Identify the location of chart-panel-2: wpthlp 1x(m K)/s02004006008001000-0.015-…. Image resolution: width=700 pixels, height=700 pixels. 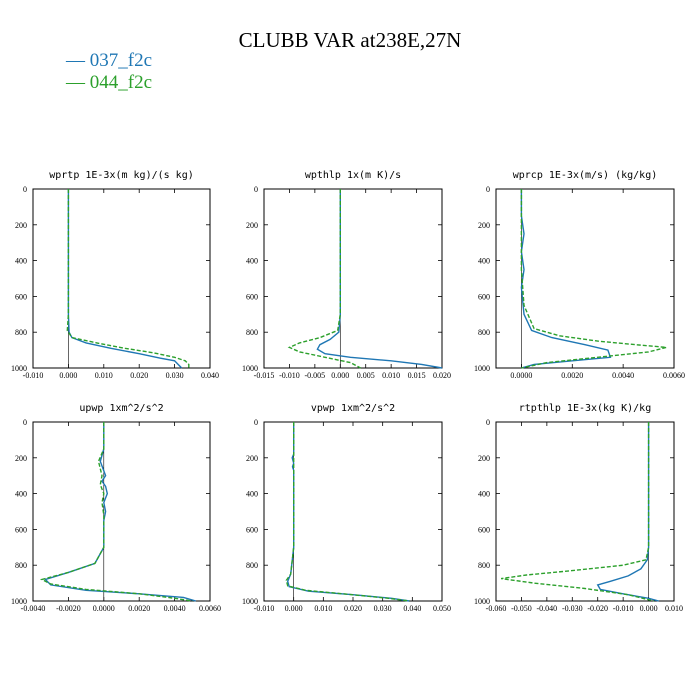
(346, 275).